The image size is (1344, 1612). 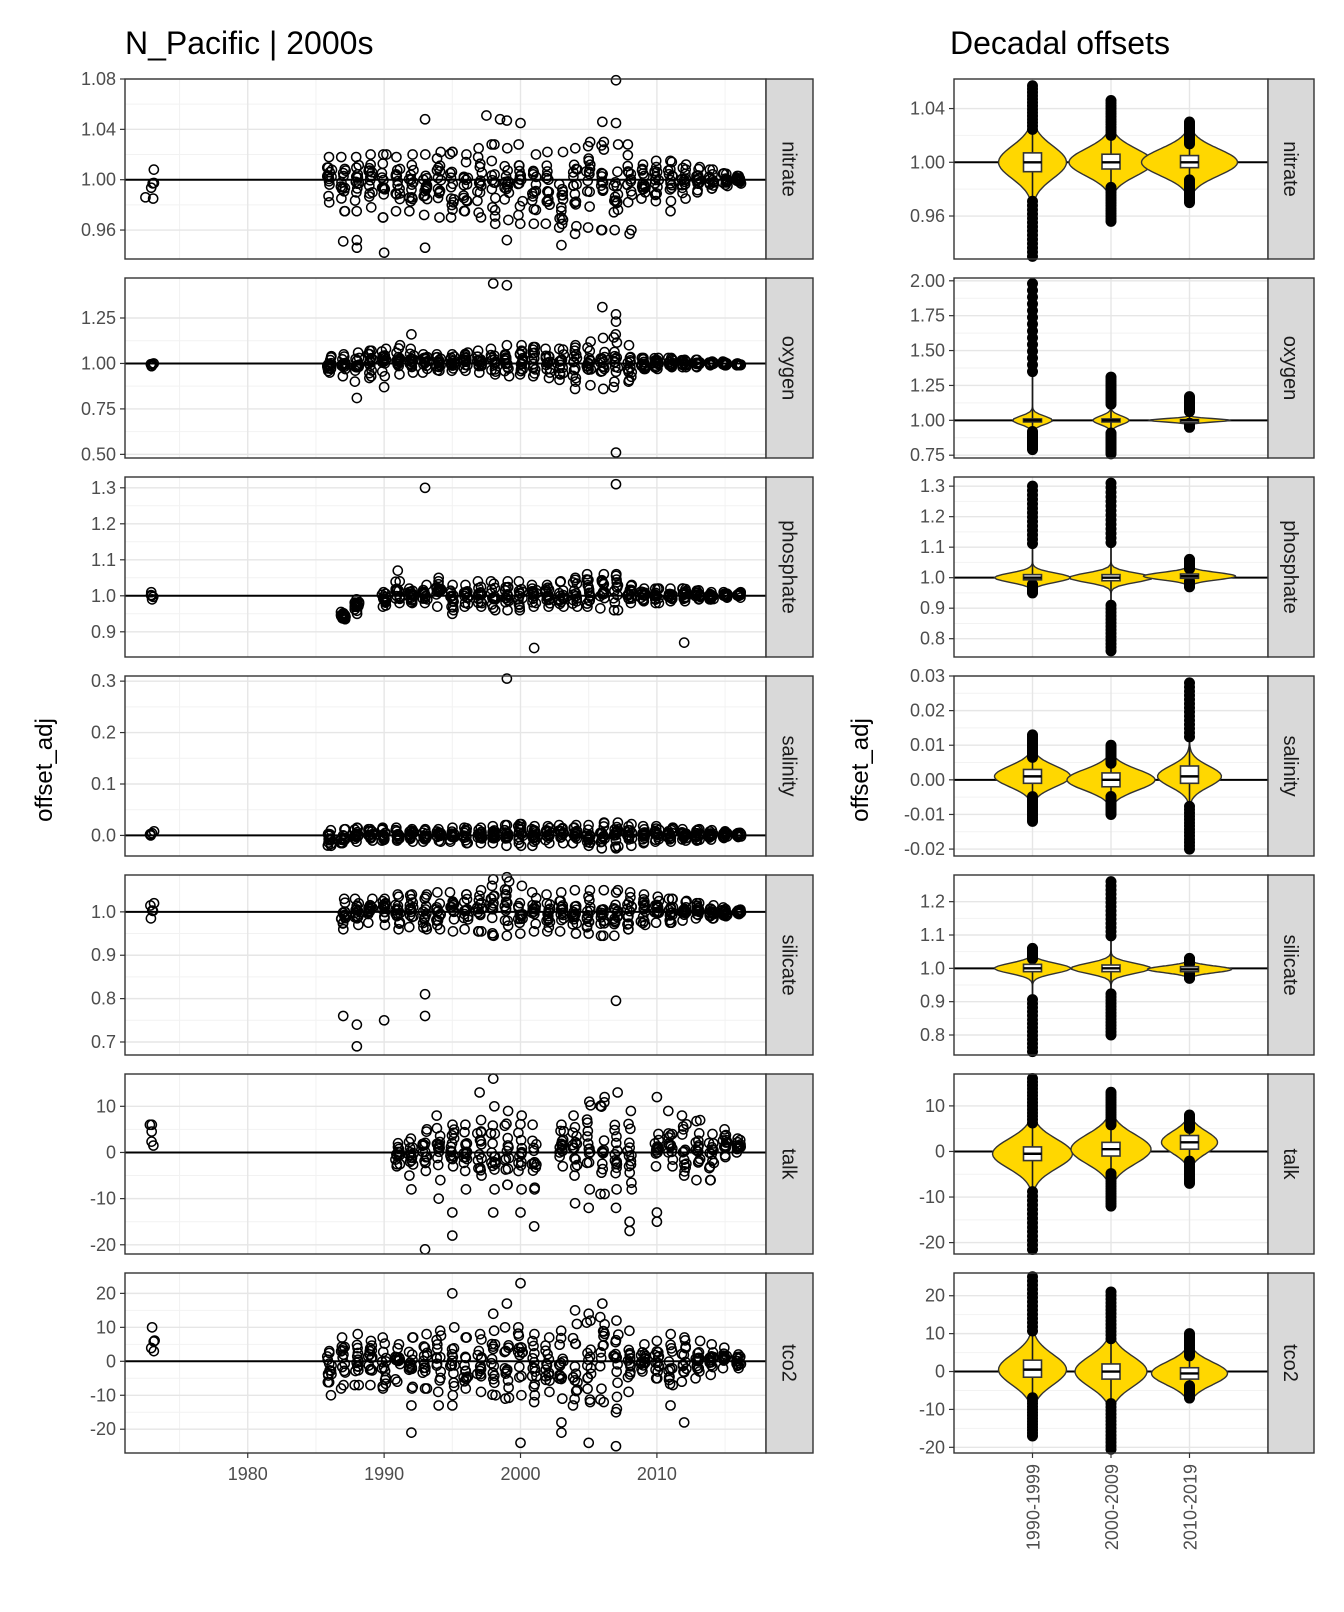 I want to click on right-panel-tco2: -20 -10 0 10 20 tco2, so click(x=1117, y=1364).